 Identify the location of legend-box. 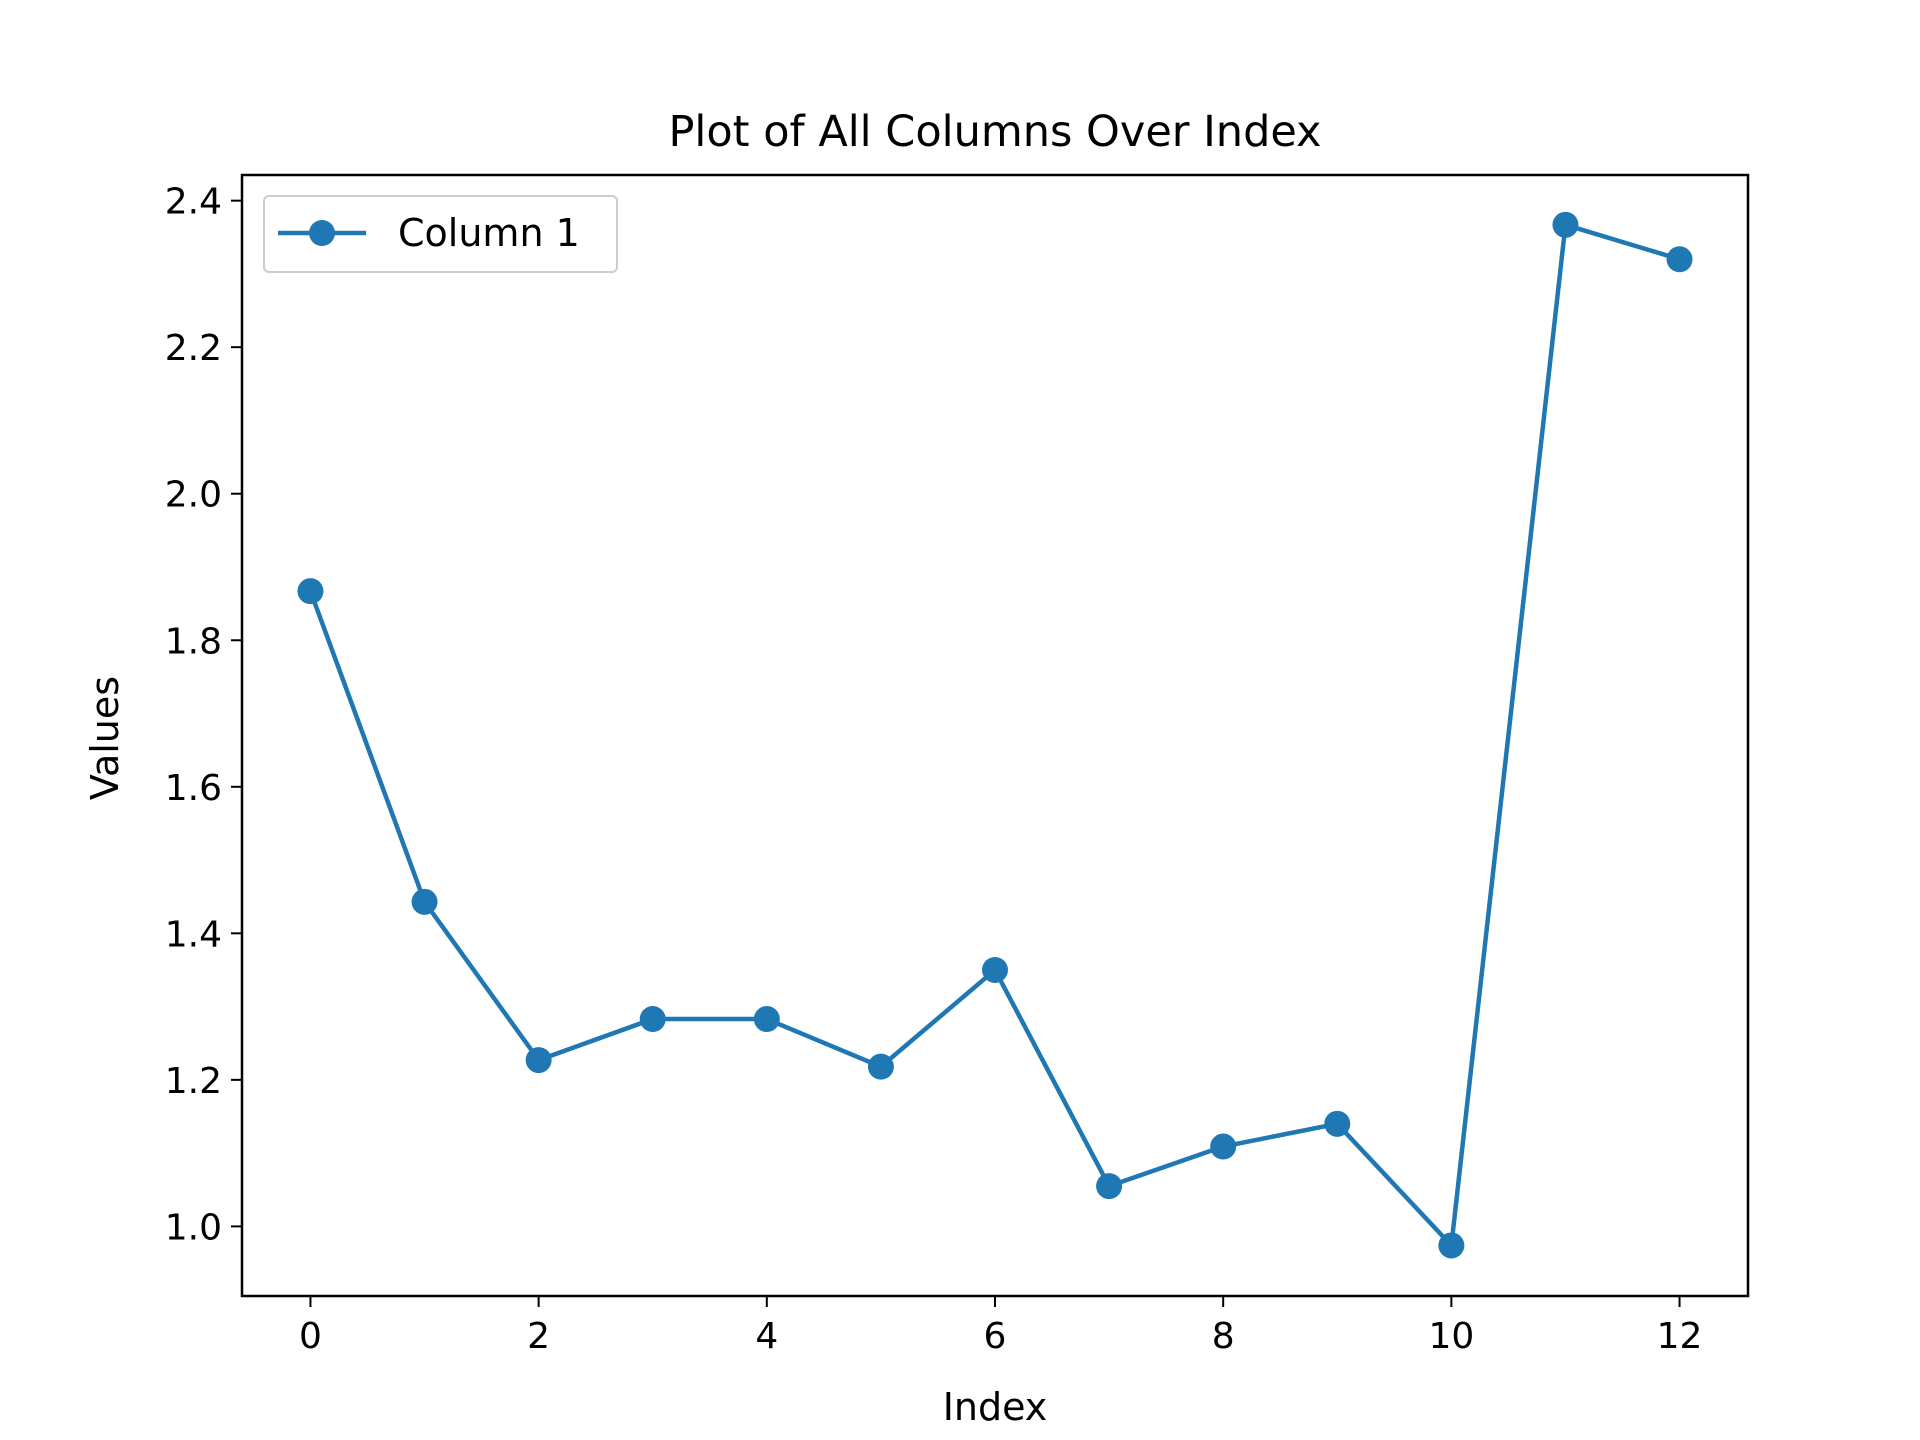
(440, 234).